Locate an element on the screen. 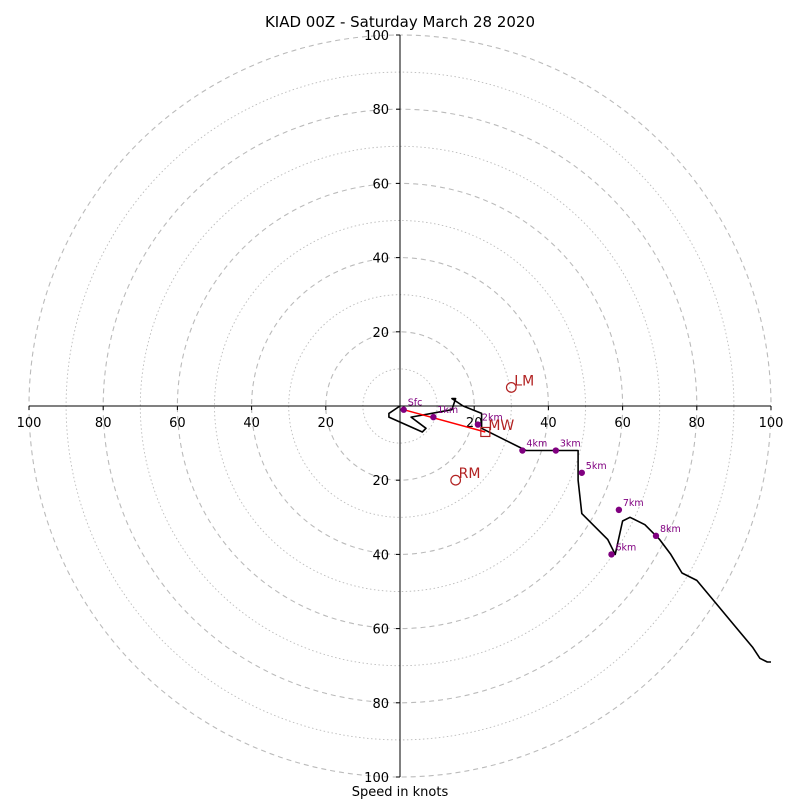  mean-wind-line is located at coordinates (444, 420).